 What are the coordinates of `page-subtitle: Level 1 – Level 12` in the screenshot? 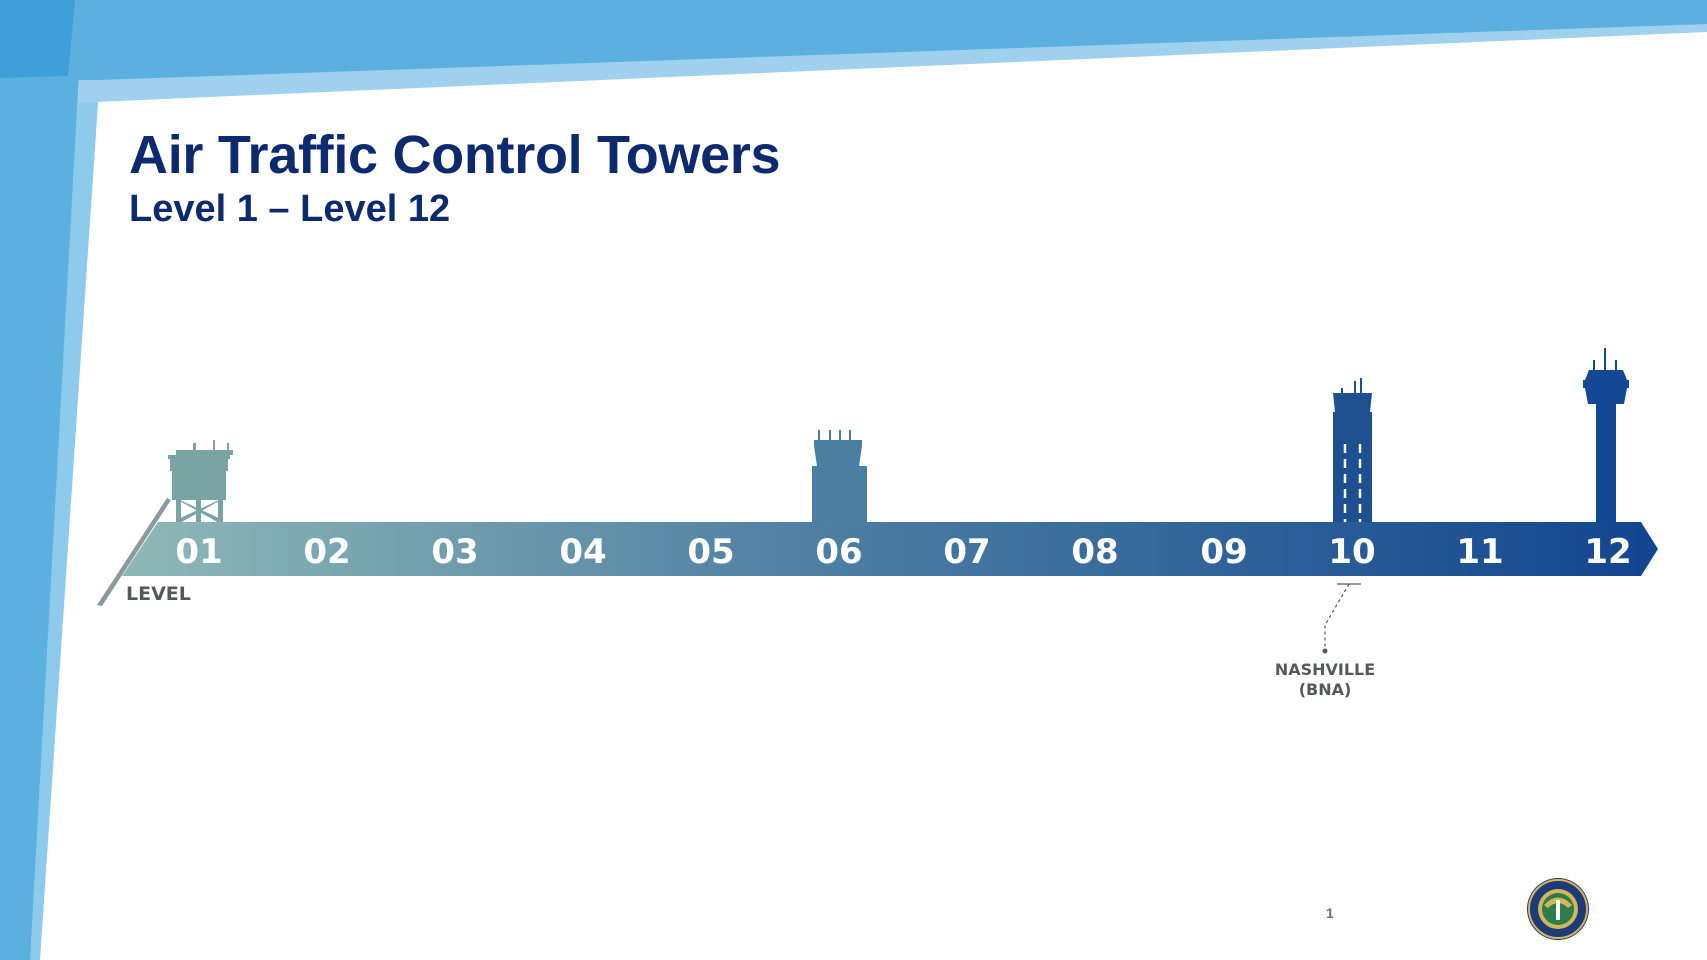 It's located at (290, 209).